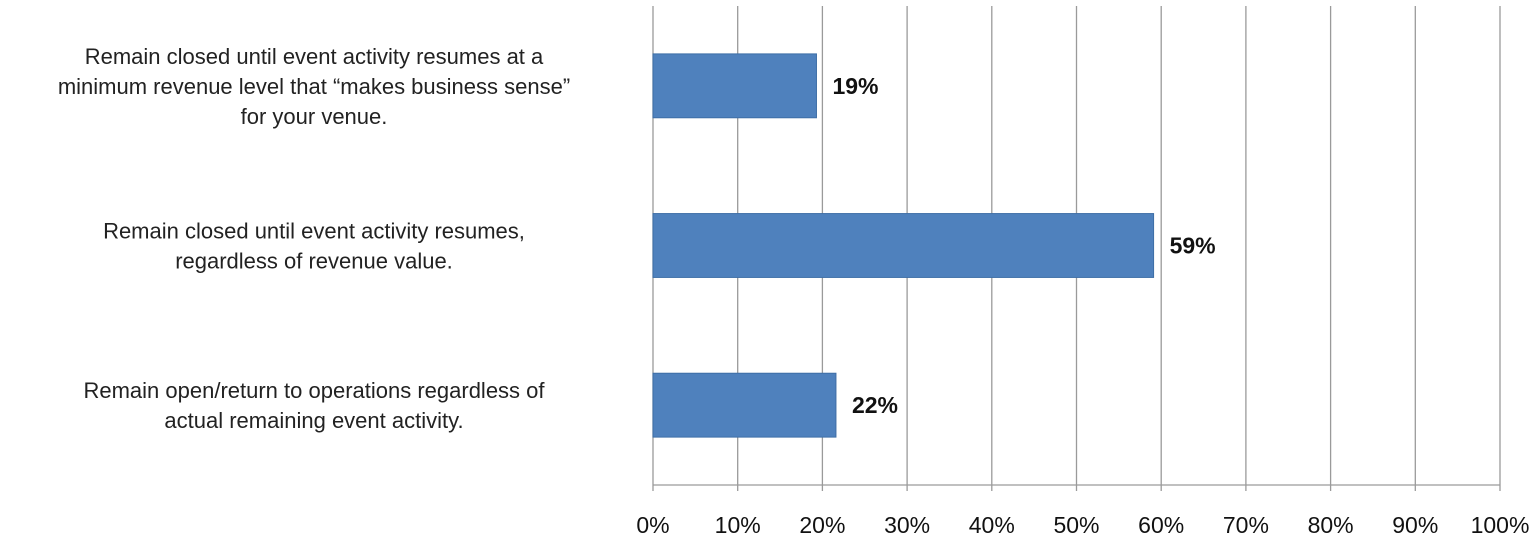  What do you see at coordinates (875, 405) in the screenshot?
I see `bar-data-label: 22%` at bounding box center [875, 405].